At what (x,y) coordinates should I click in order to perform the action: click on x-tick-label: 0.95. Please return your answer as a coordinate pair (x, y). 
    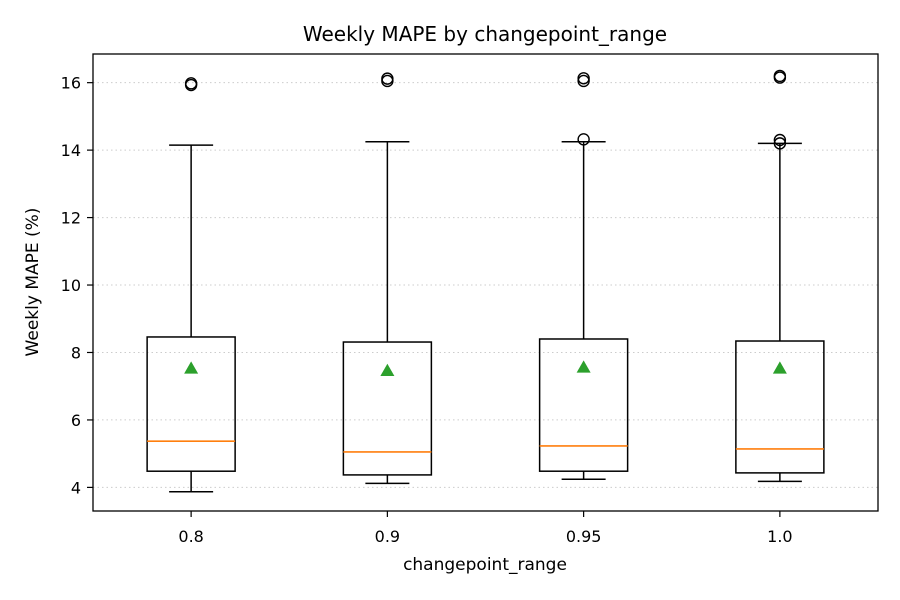
    Looking at the image, I should click on (584, 536).